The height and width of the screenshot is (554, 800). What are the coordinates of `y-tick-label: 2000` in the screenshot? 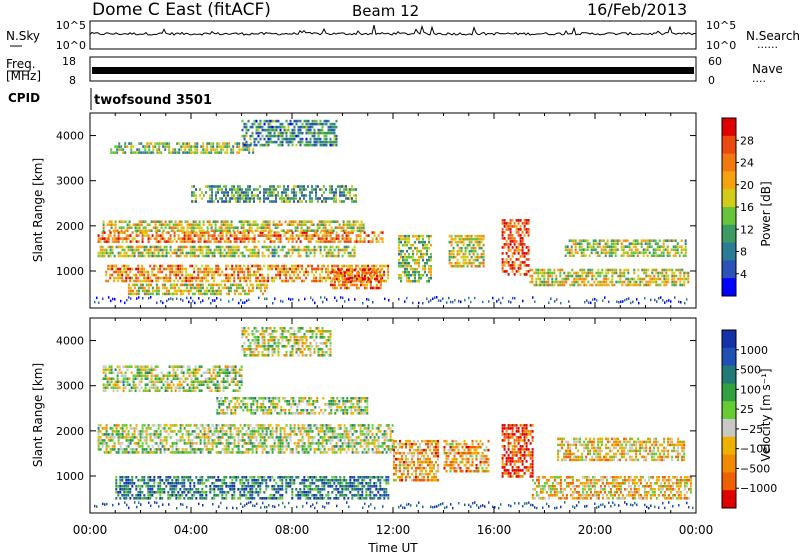 It's located at (70, 226).